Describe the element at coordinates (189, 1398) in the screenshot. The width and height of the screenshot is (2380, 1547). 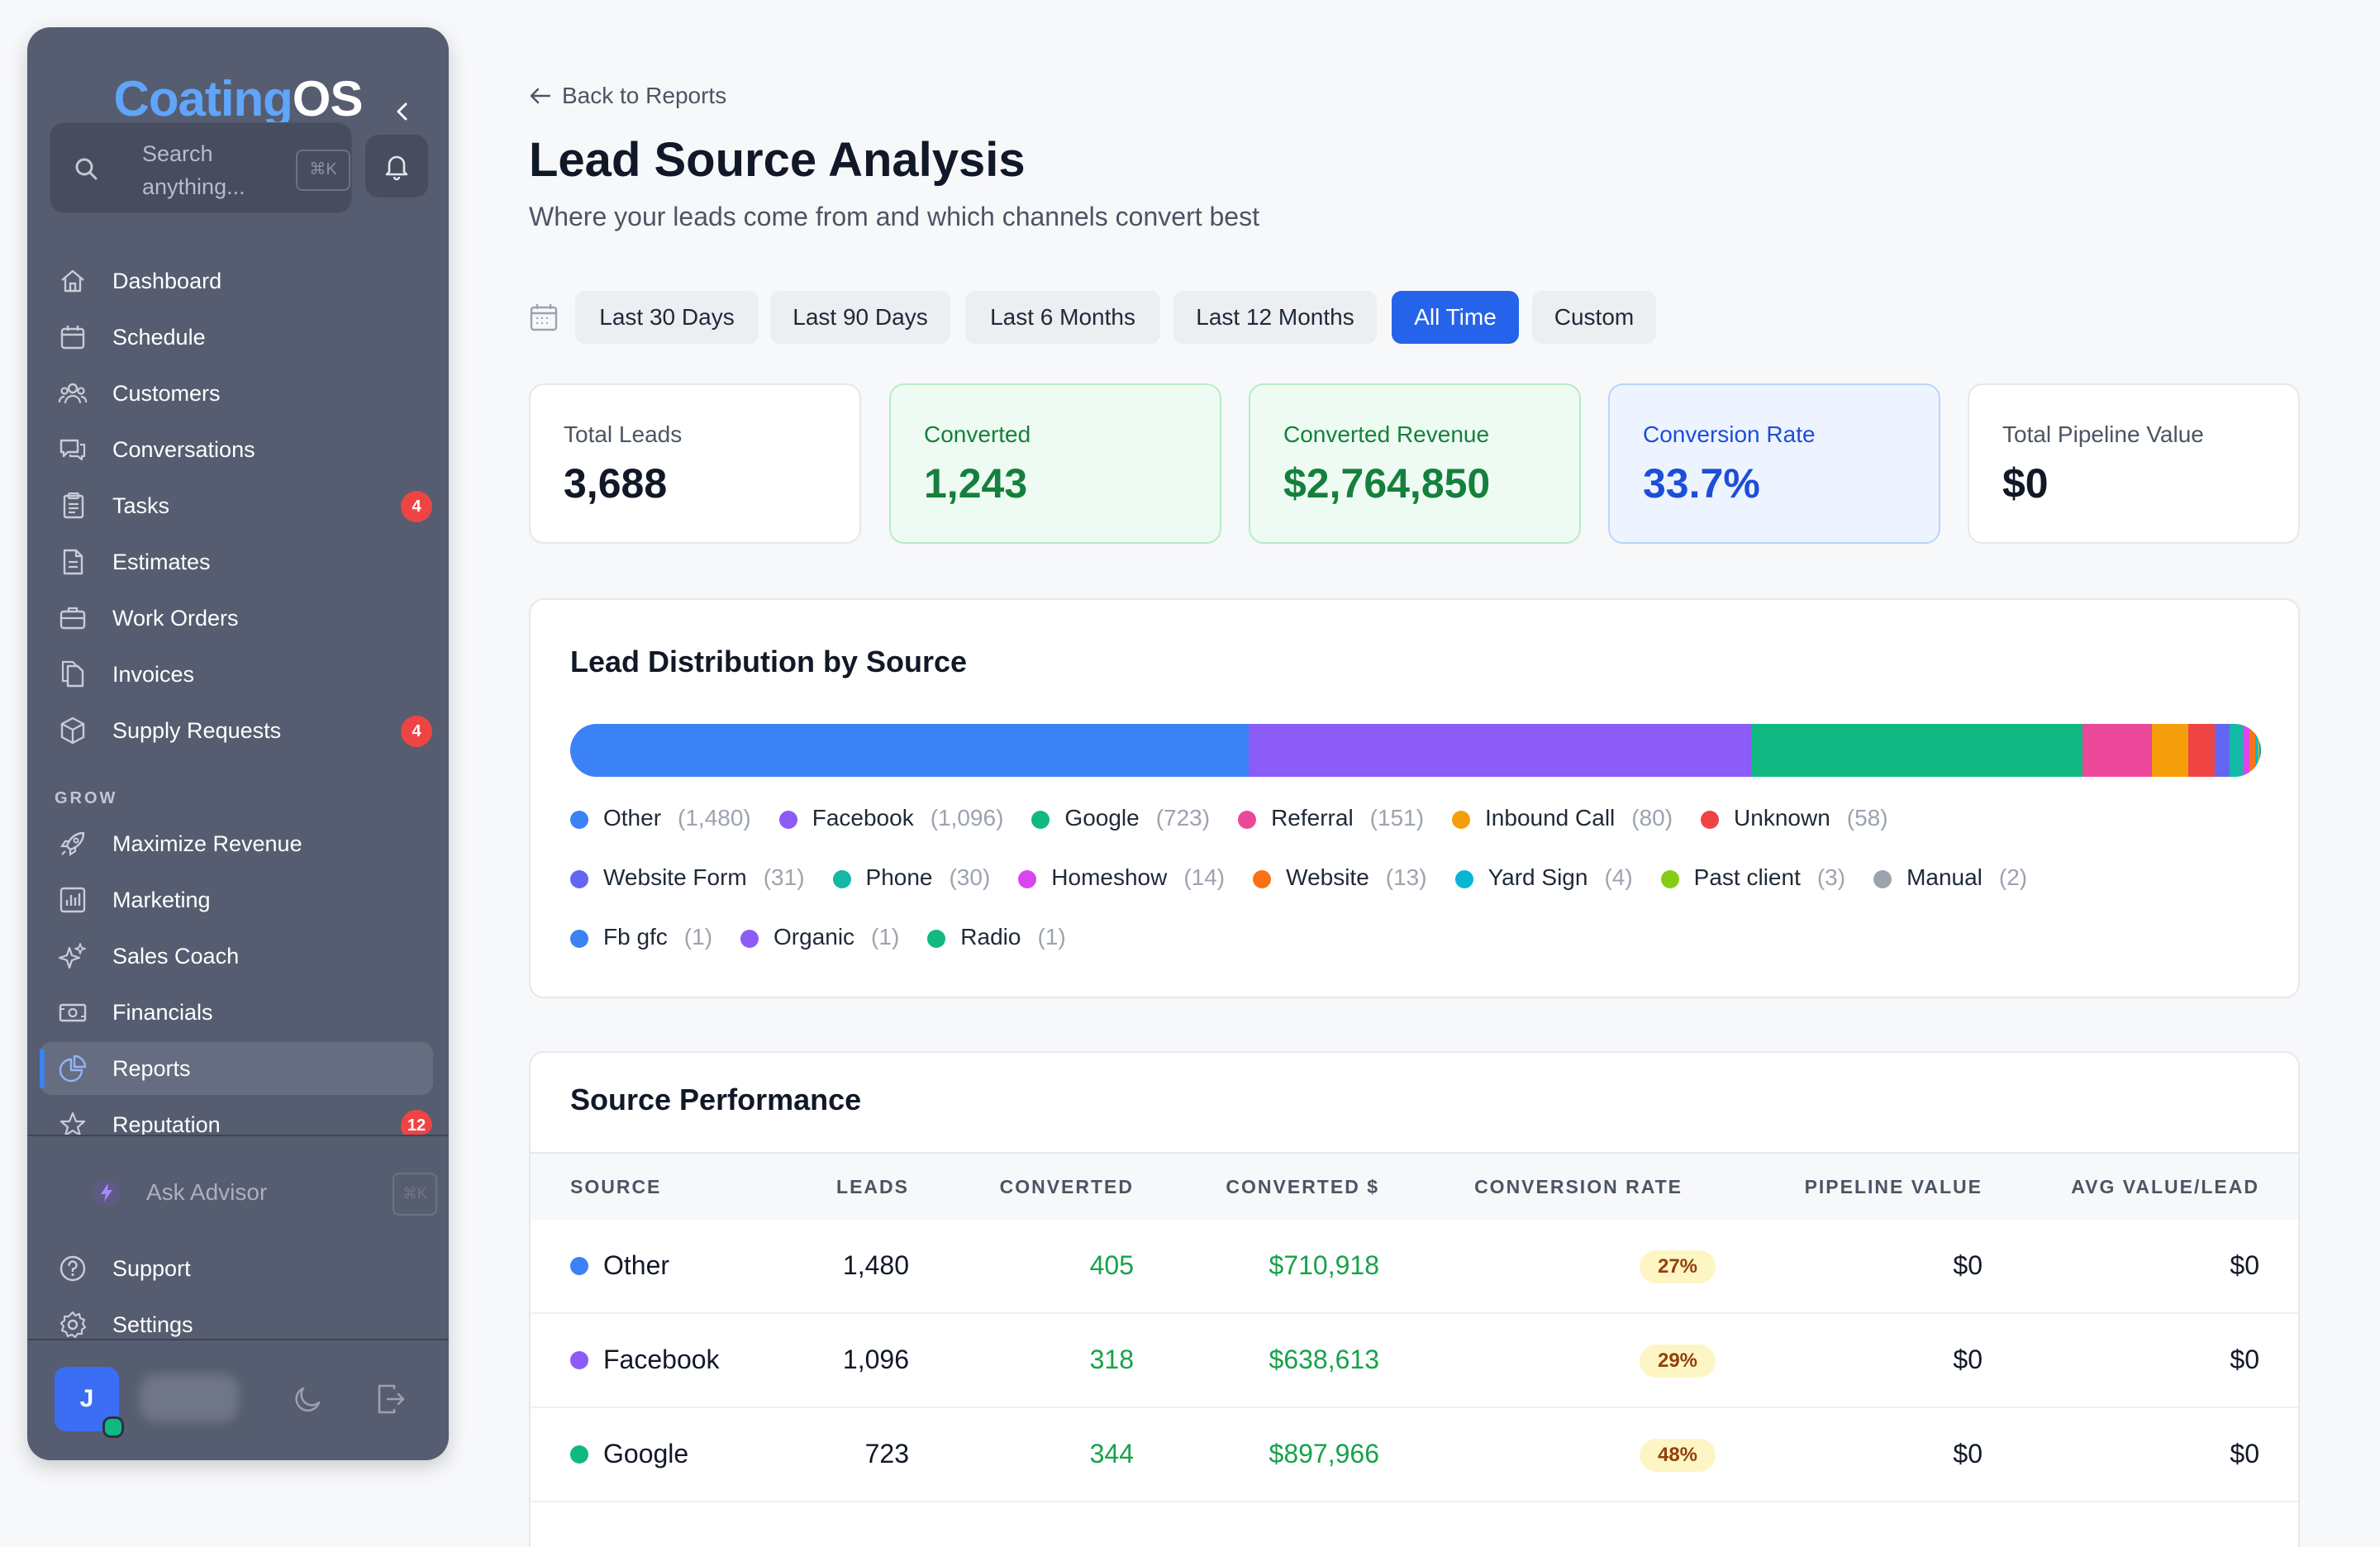
I see `profile-name-blurred` at that location.